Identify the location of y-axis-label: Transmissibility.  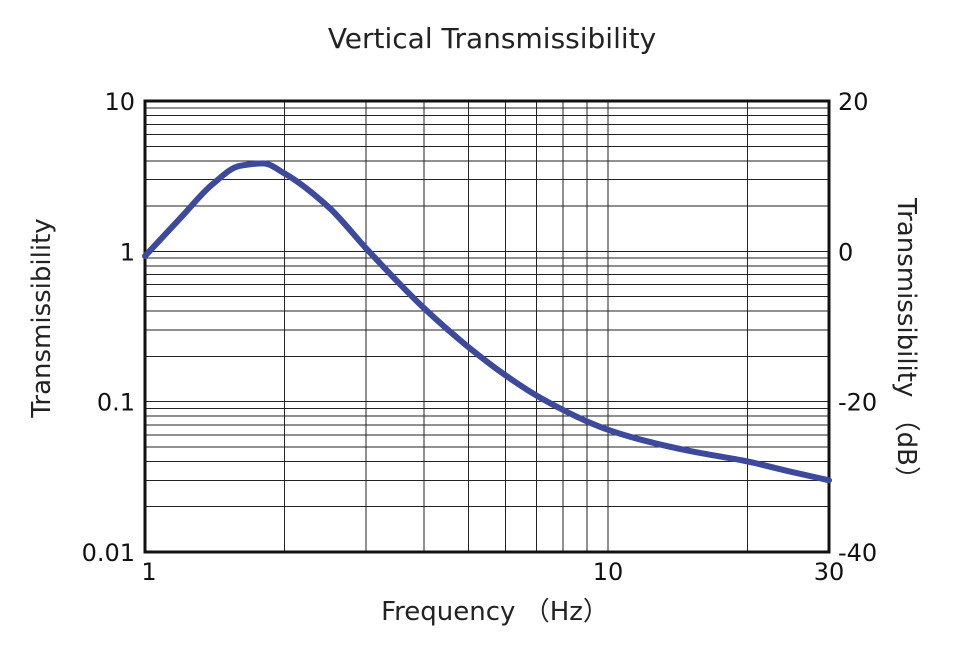
(42, 318).